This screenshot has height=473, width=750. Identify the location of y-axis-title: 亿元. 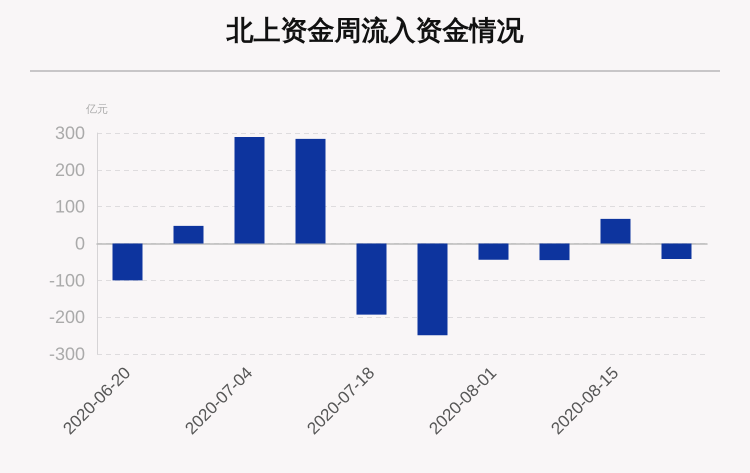
(96, 110).